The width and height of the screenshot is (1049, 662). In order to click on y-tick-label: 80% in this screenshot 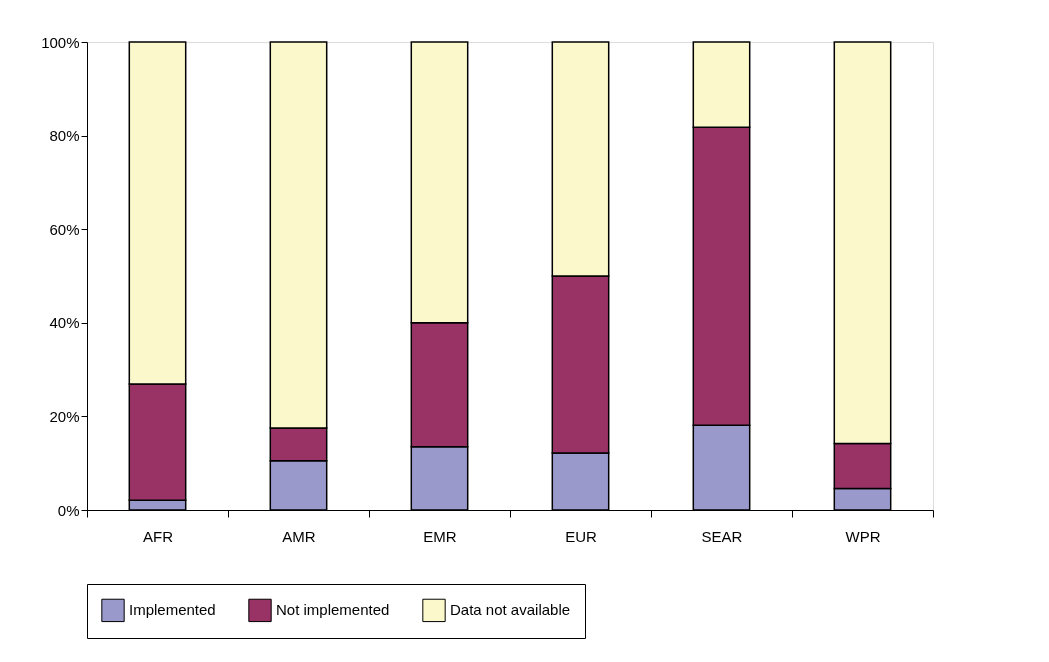, I will do `click(64, 136)`.